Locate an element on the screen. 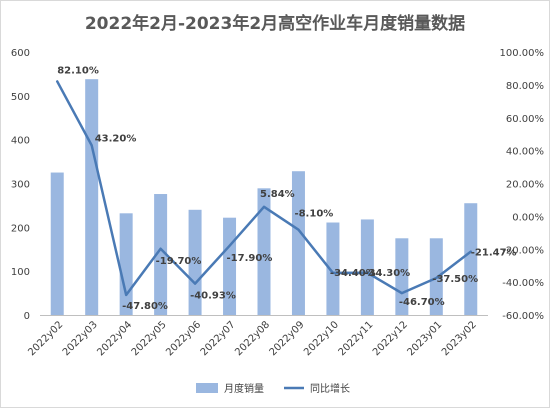  x-tick-label: 2022y09 is located at coordinates (287, 338).